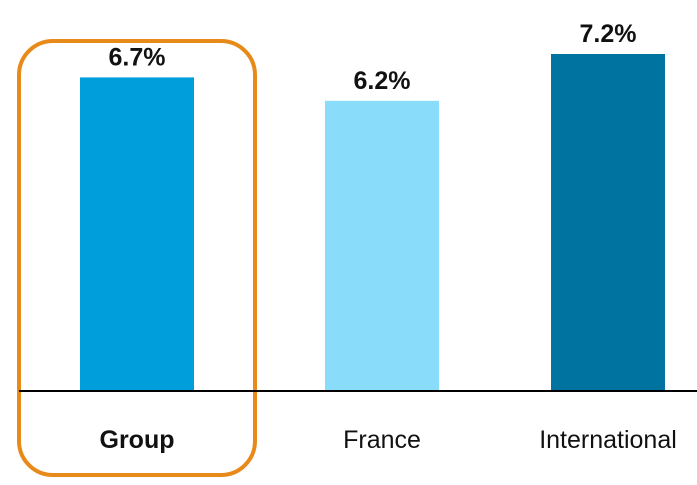  Describe the element at coordinates (608, 440) in the screenshot. I see `category-label-international: International` at that location.